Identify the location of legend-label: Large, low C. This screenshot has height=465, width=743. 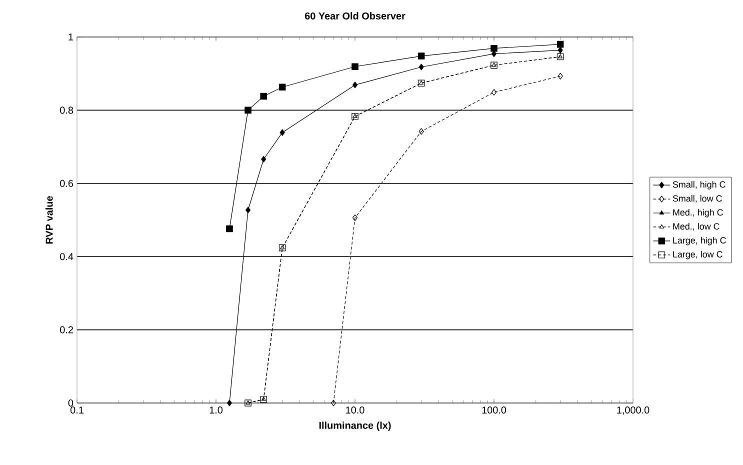
(697, 255).